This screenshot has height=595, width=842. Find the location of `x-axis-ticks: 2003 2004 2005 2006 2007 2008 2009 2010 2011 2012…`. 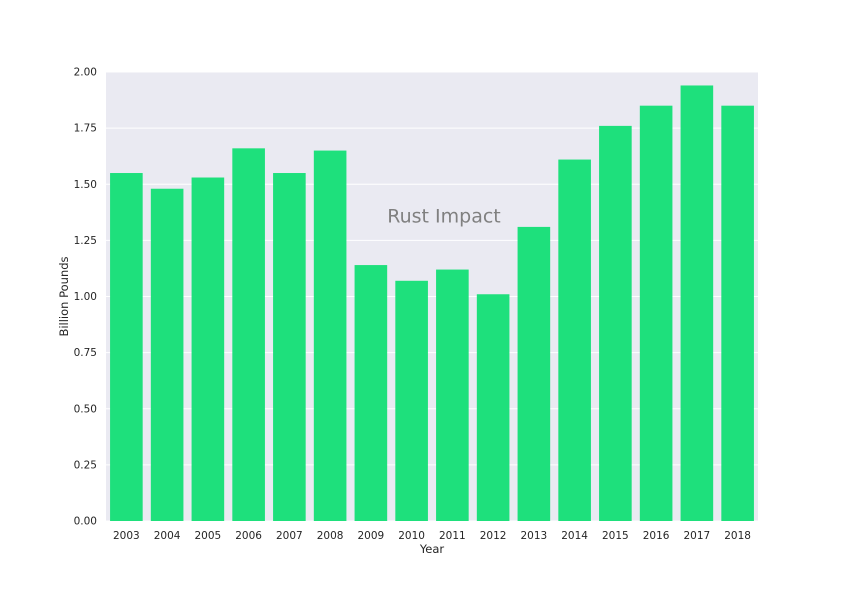

x-axis-ticks: 2003 2004 2005 2006 2007 2008 2009 2010 2011 2012… is located at coordinates (432, 536).